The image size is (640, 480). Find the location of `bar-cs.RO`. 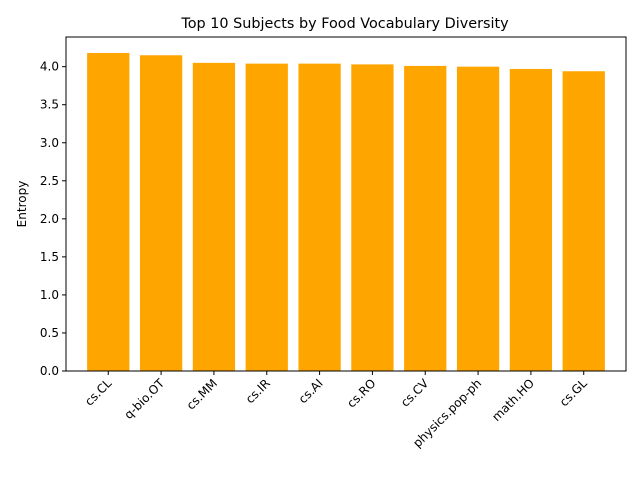

bar-cs.RO is located at coordinates (372, 217).